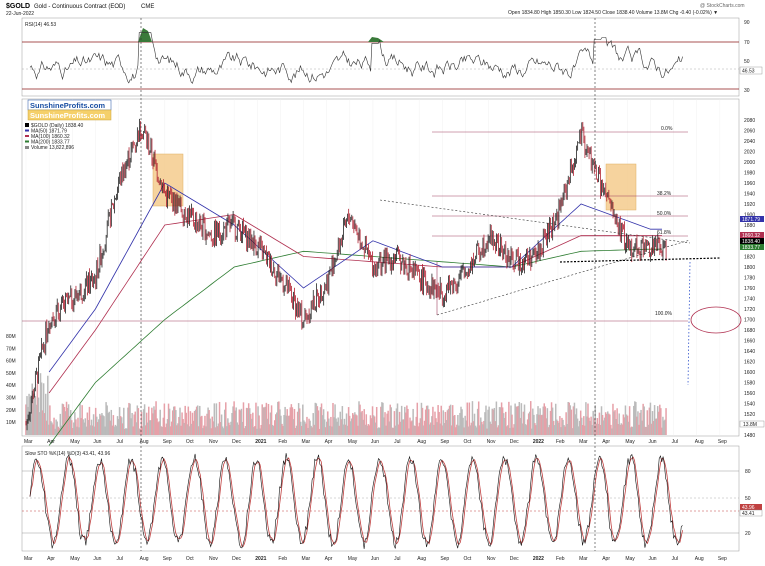  I want to click on x-tick-bottom: Jun, so click(652, 559).